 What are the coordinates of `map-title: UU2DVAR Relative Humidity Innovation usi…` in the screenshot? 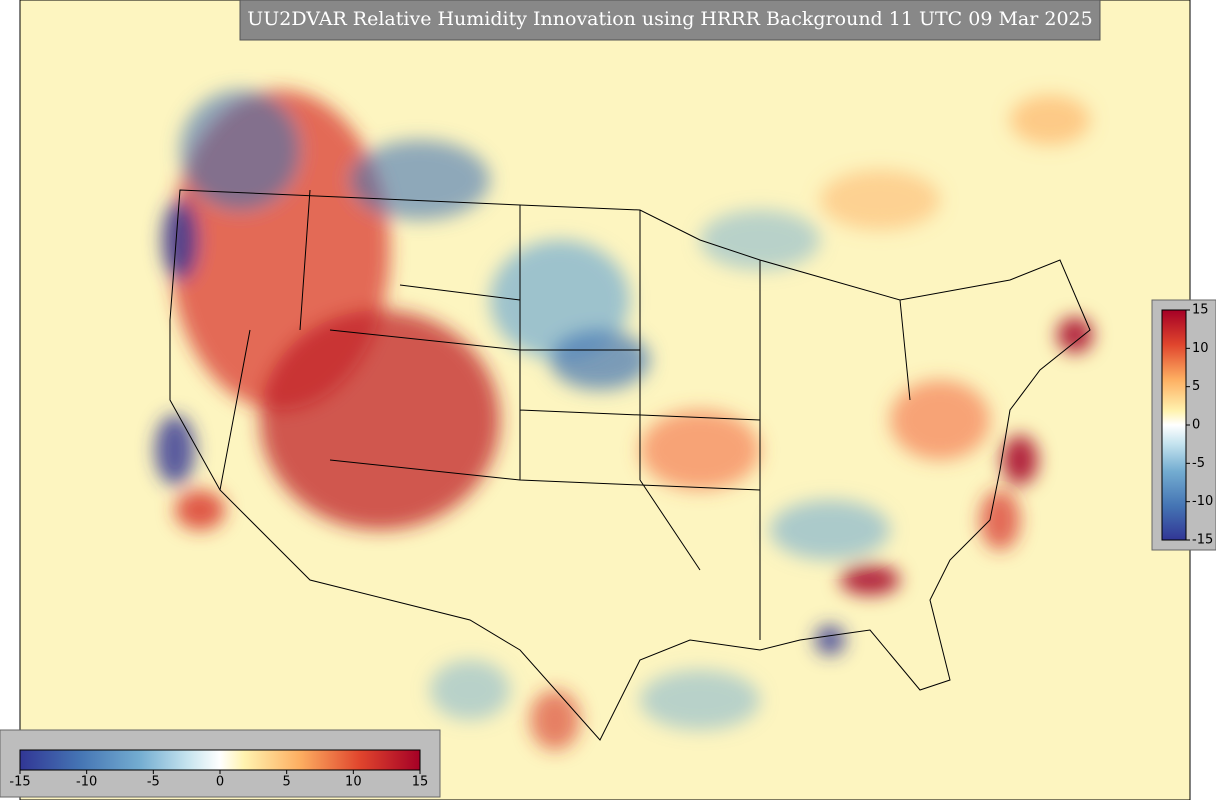 It's located at (669, 19).